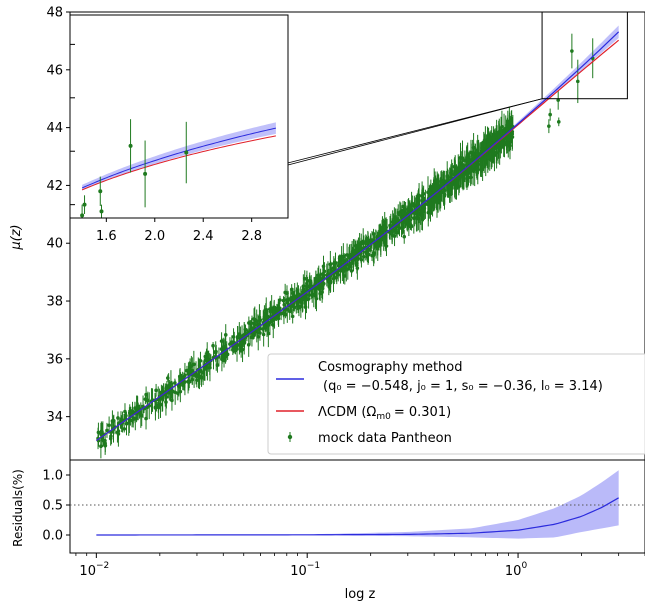 Image resolution: width=645 pixels, height=604 pixels. I want to click on inset-model-curves, so click(178, 159).